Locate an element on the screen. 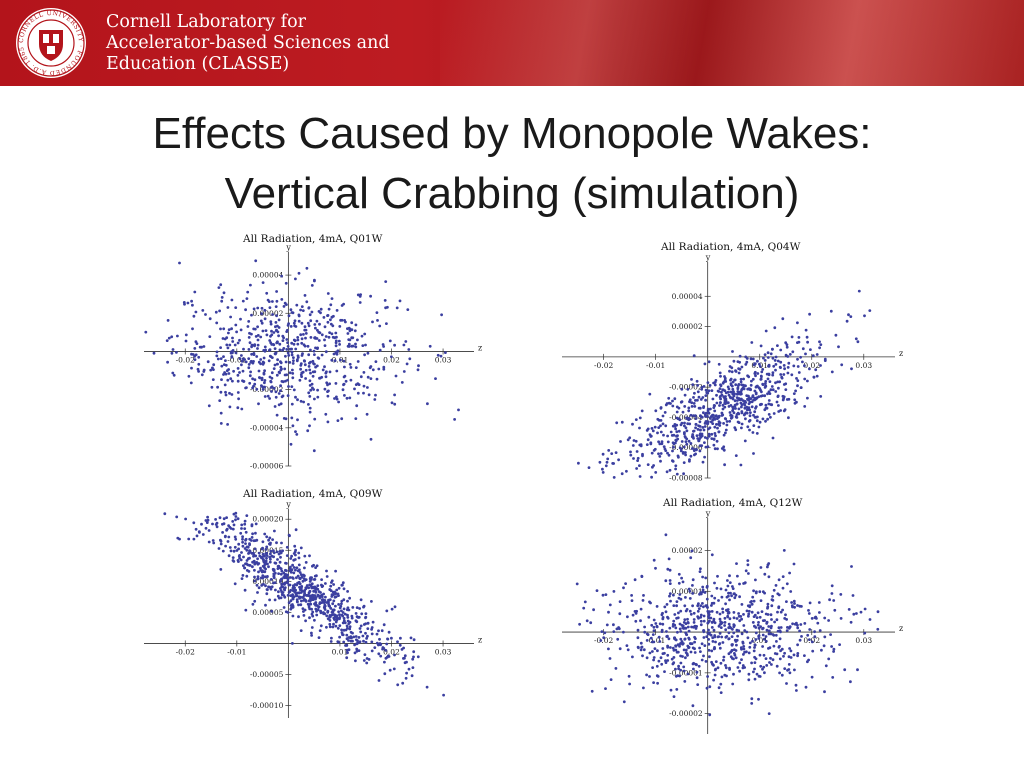 The height and width of the screenshot is (768, 1024). x-tick-label: 0.03 is located at coordinates (863, 365).